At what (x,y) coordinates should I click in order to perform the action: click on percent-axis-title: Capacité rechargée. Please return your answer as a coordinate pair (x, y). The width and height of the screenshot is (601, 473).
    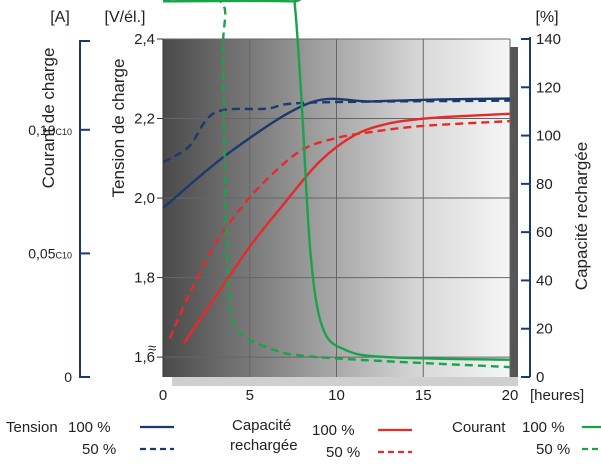
    Looking at the image, I should click on (581, 216).